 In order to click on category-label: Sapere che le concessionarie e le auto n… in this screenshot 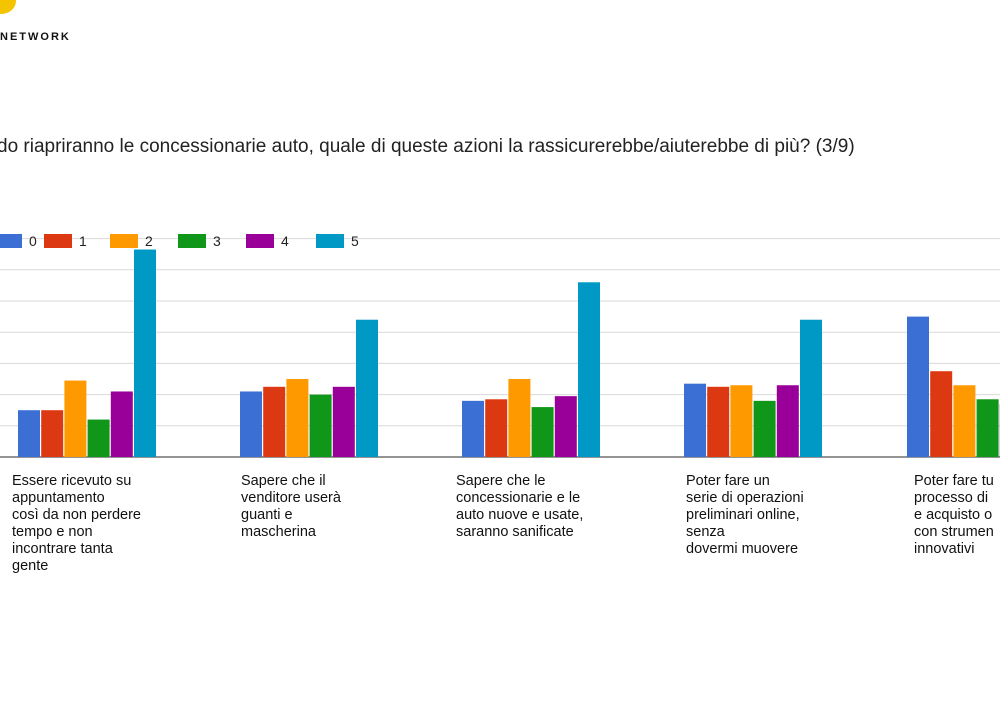, I will do `click(520, 506)`.